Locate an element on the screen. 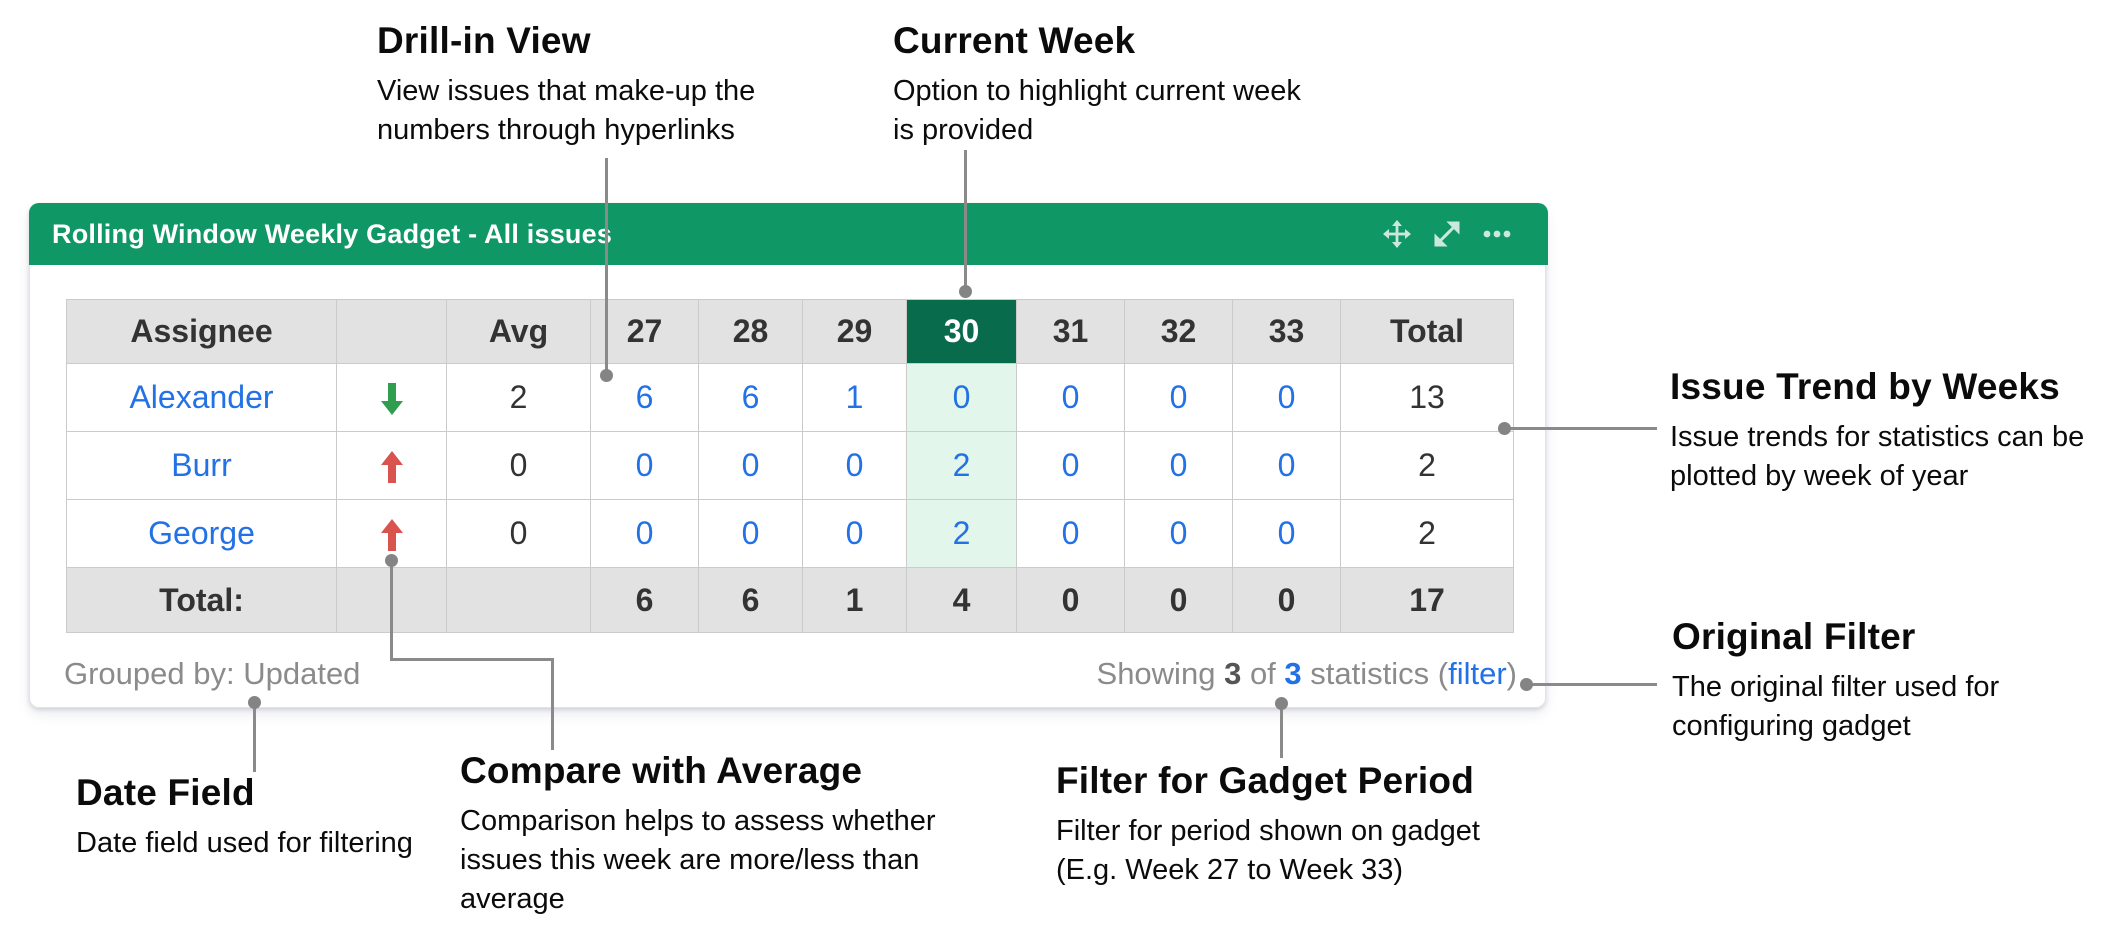 Image resolution: width=2122 pixels, height=936 pixels. connector-current-week-dot is located at coordinates (965, 291).